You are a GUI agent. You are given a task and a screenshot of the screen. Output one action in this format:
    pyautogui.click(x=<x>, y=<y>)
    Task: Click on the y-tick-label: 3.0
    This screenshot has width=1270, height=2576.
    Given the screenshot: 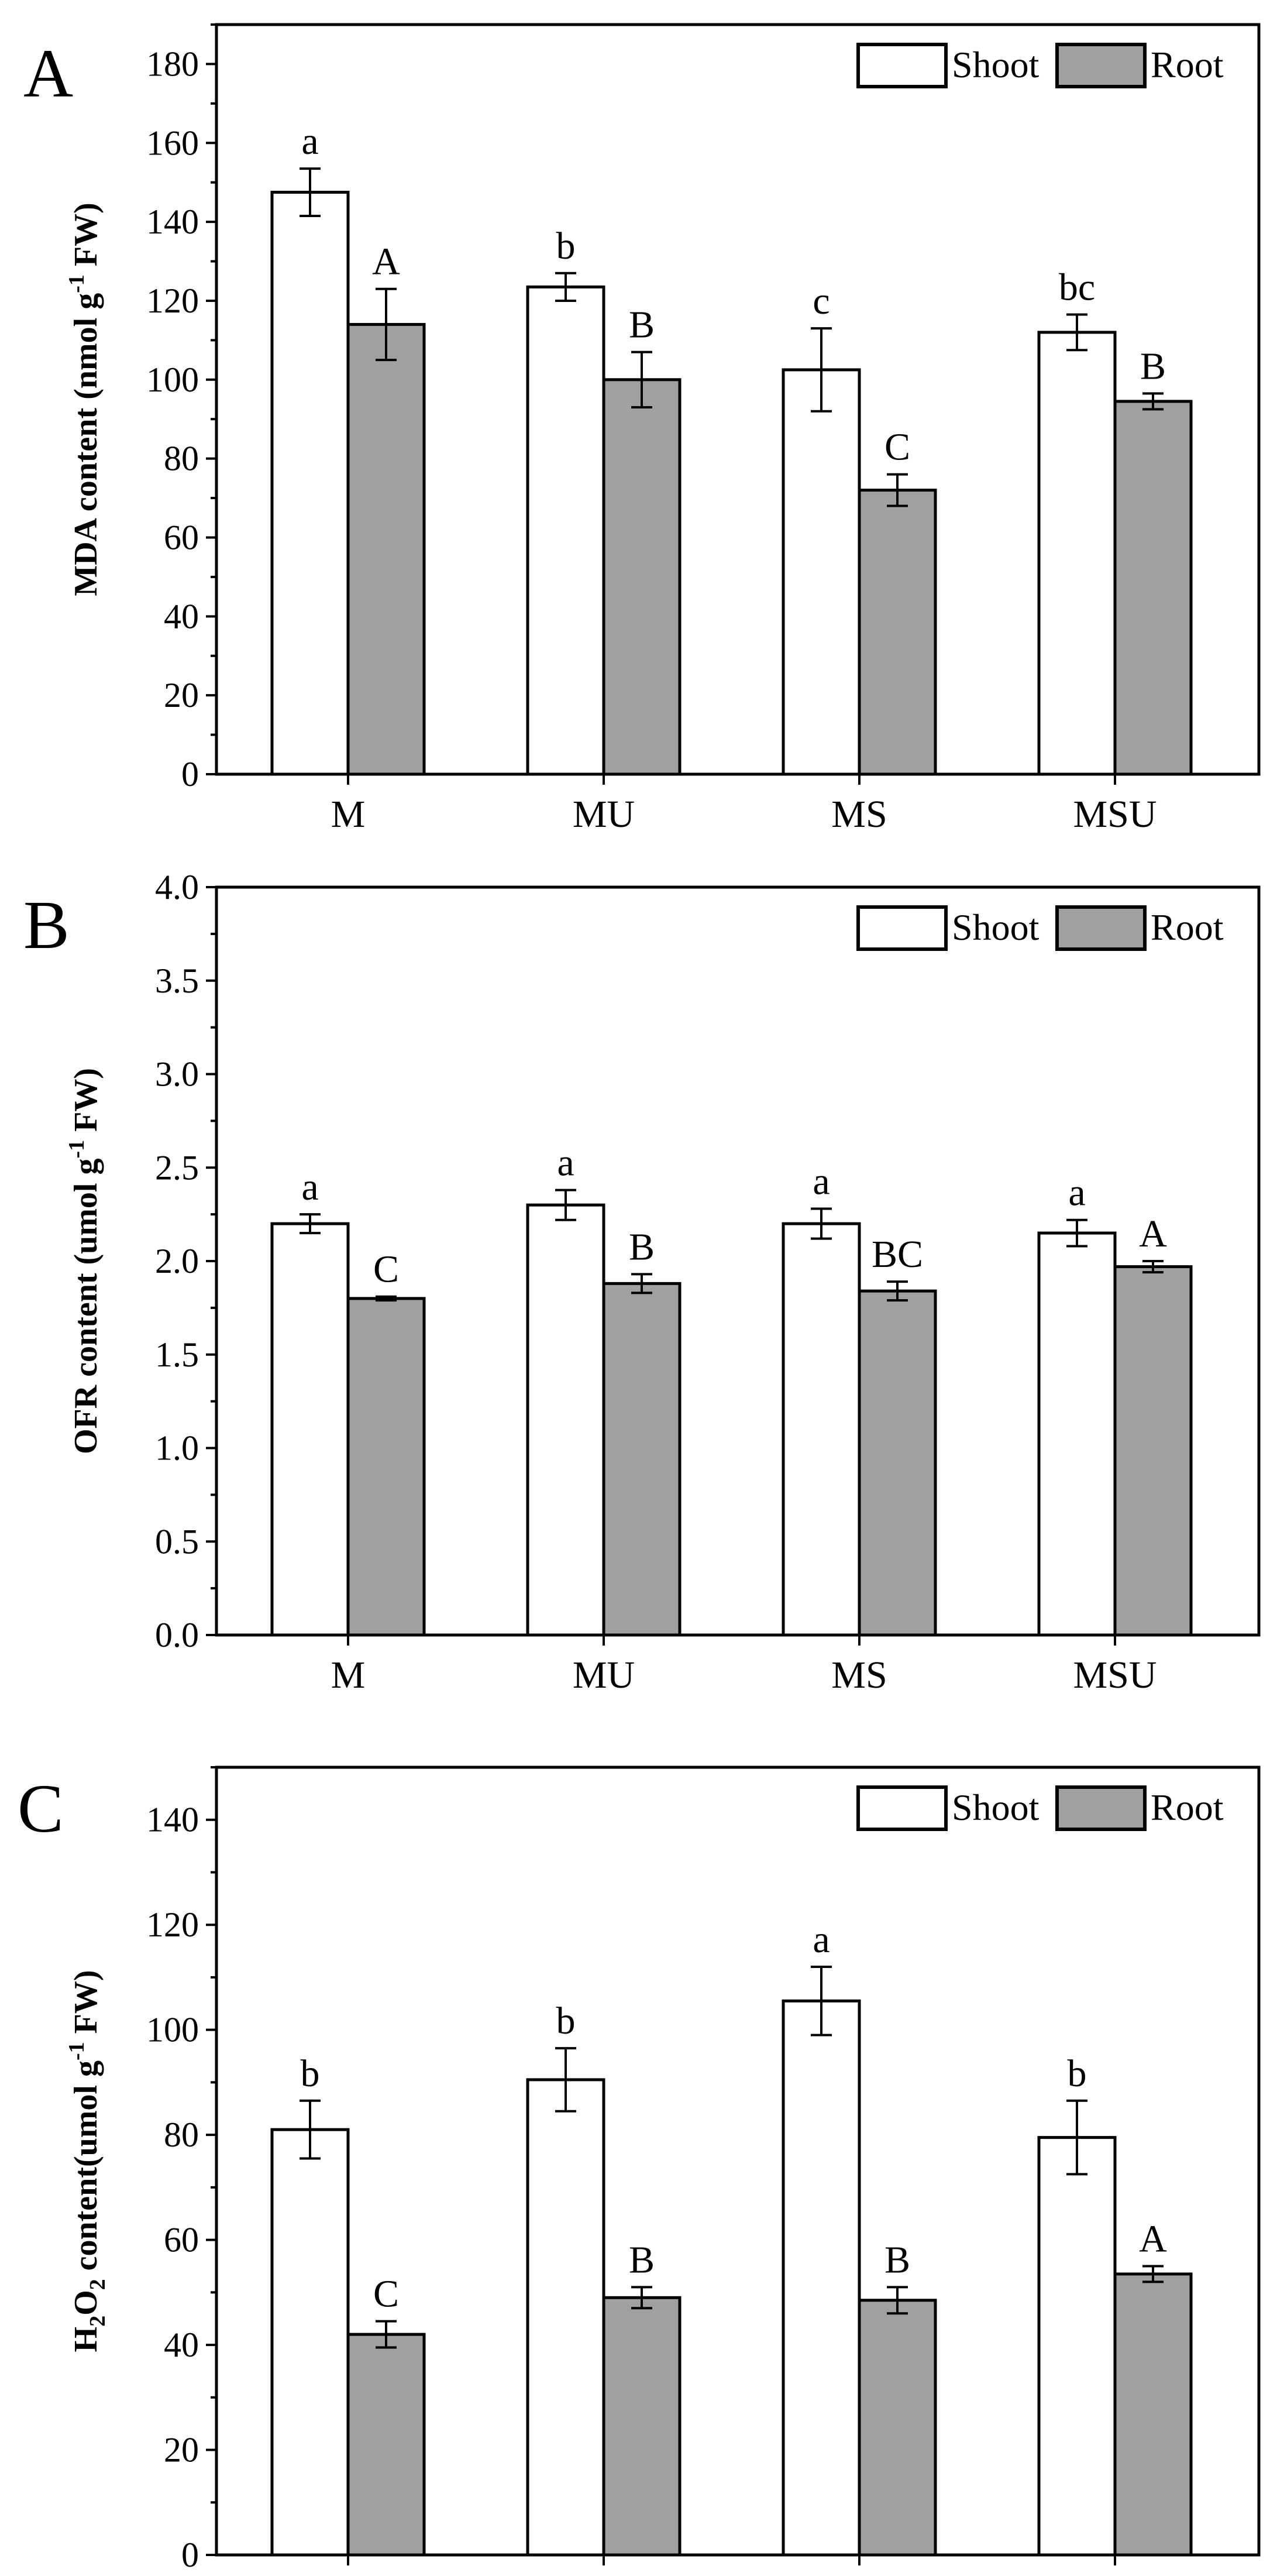 What is the action you would take?
    pyautogui.click(x=177, y=1074)
    